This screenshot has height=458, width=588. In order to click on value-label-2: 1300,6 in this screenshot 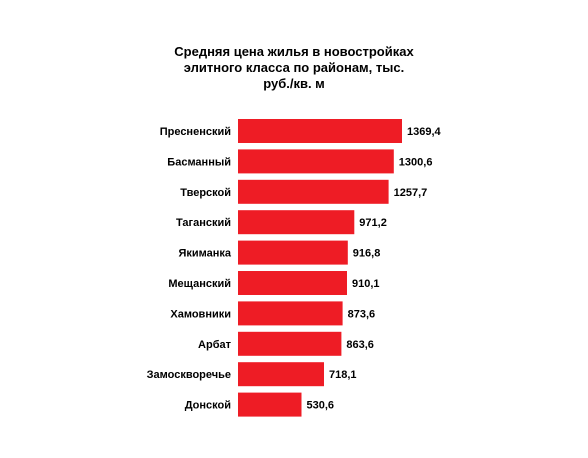, I will do `click(416, 162)`.